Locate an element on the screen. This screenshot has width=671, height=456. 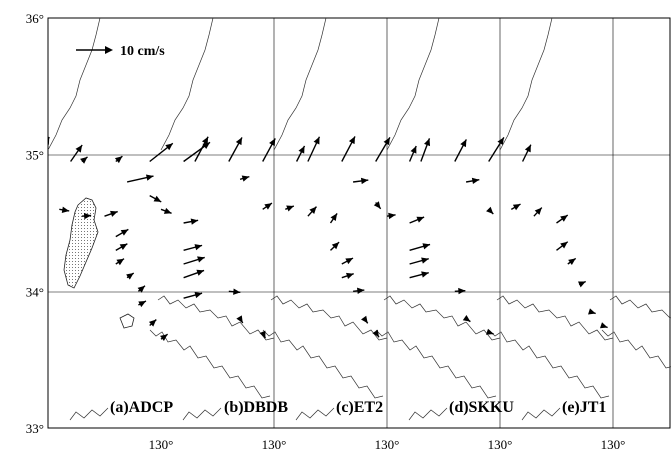
scale-label: 10 cm/s is located at coordinates (142, 51).